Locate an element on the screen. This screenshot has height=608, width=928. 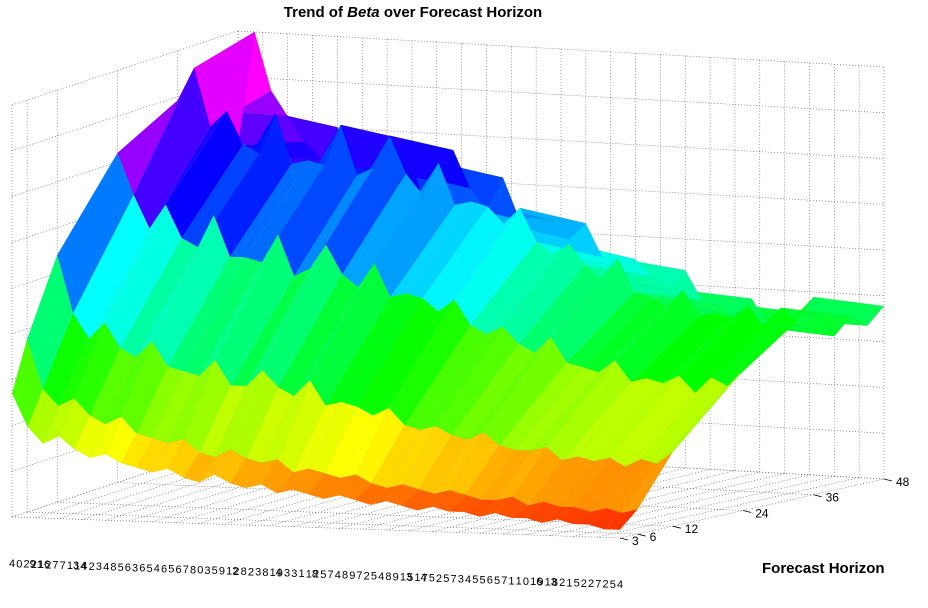
chart-title: Trend of Beta over Forecast Horizon is located at coordinates (413, 12).